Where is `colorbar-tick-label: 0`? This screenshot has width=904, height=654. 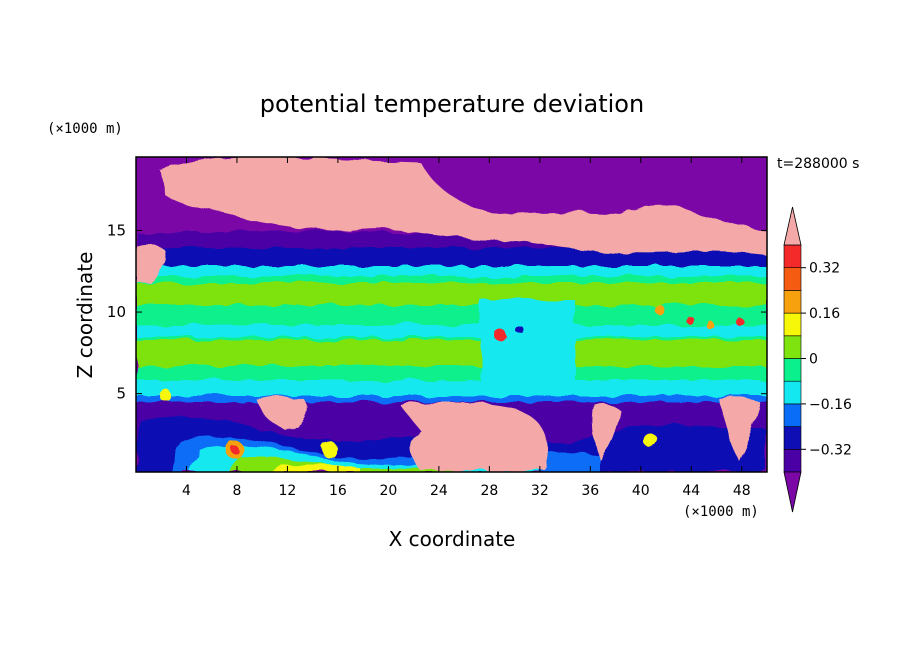 colorbar-tick-label: 0 is located at coordinates (813, 360).